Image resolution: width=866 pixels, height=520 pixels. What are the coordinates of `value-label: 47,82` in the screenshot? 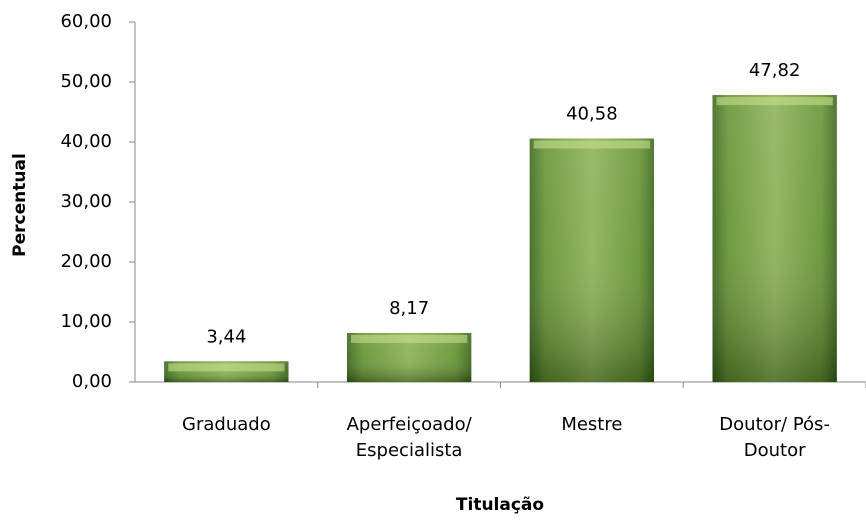 It's located at (775, 70).